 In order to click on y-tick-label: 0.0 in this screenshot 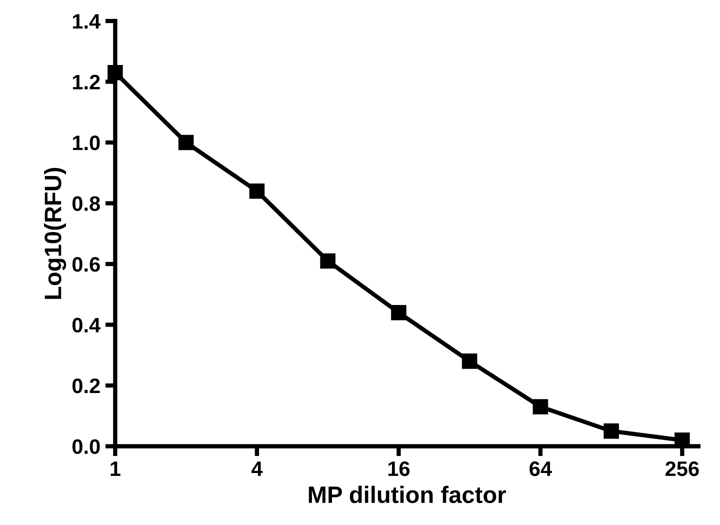, I will do `click(86, 446)`.